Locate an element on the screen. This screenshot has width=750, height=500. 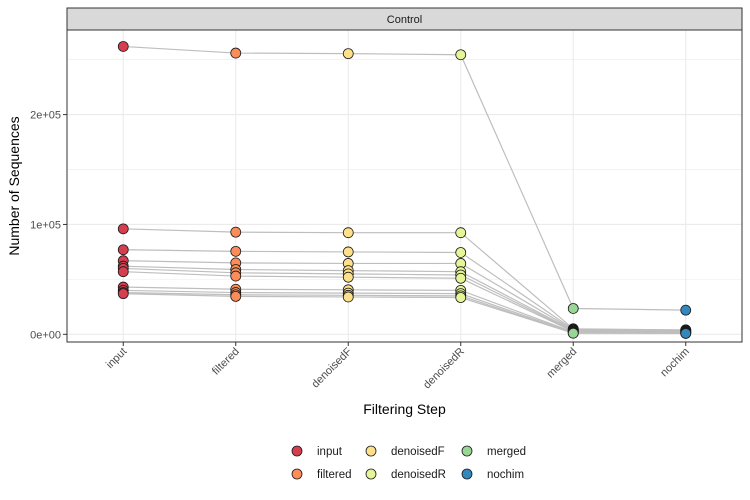
x-tick-label: nochim is located at coordinates (675, 363).